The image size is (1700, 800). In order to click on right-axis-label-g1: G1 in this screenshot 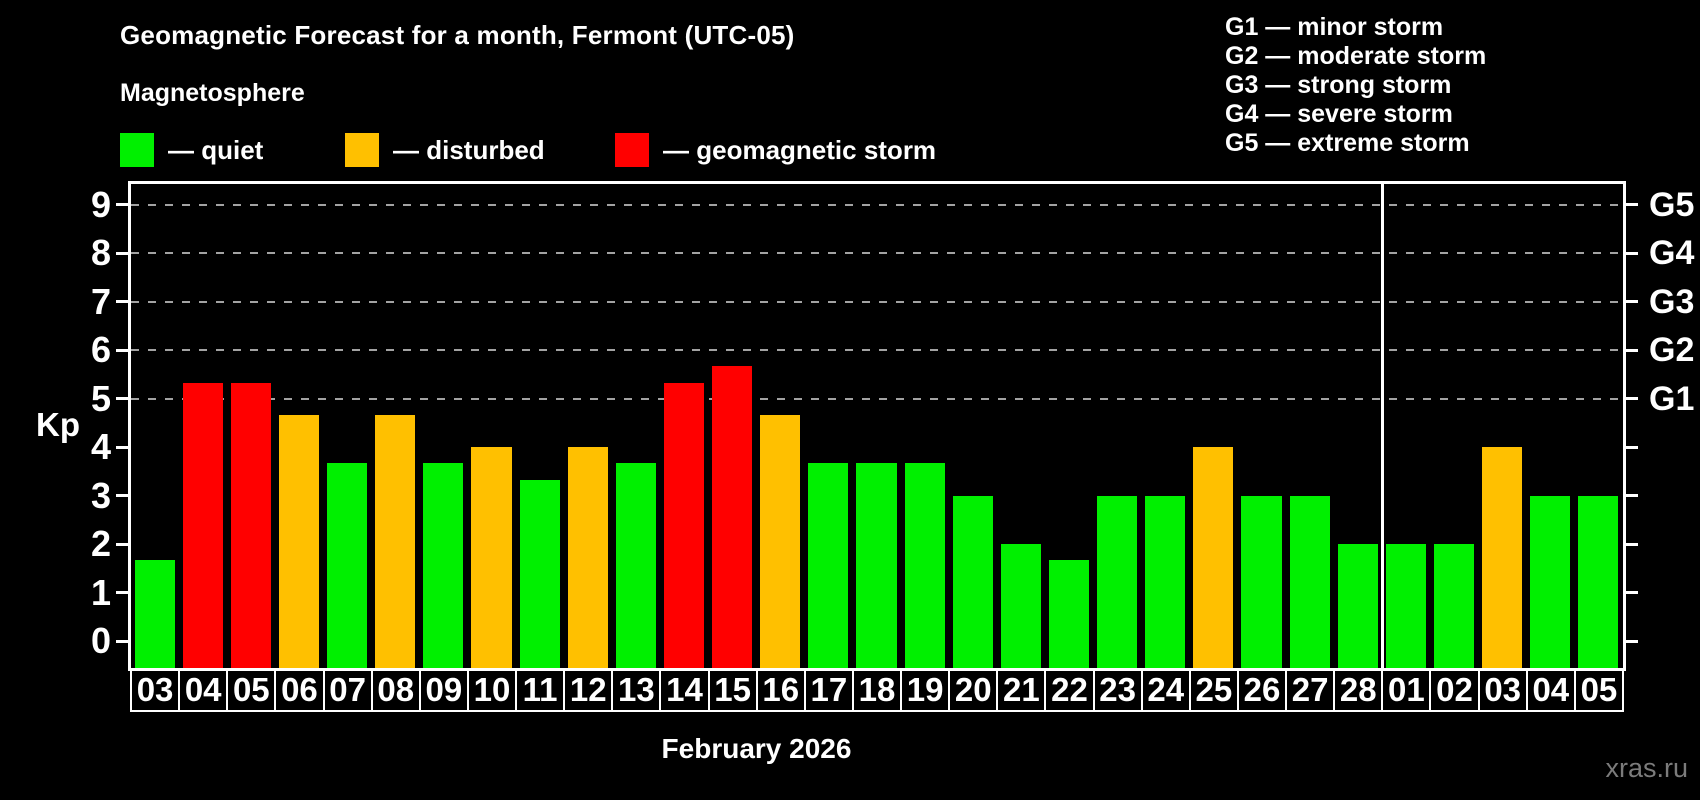, I will do `click(1672, 398)`.